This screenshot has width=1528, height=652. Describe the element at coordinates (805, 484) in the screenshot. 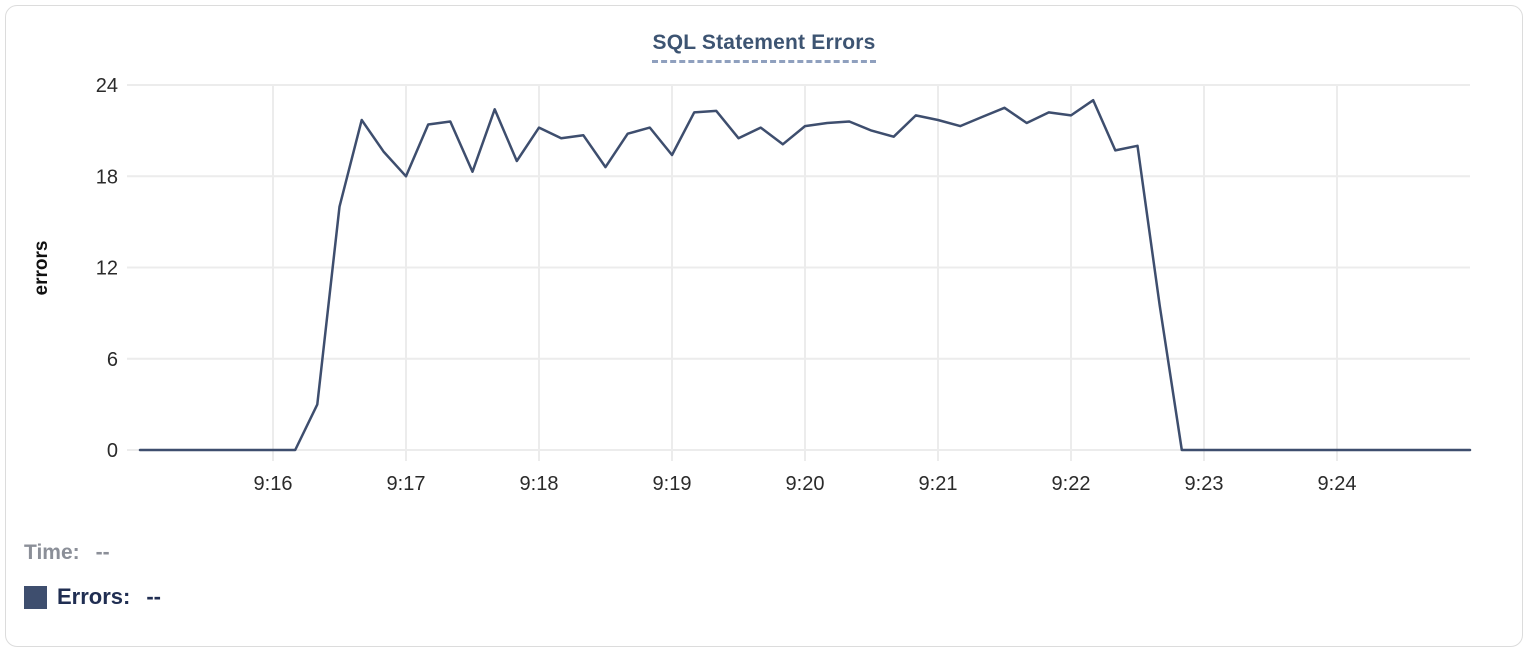

I see `x-tick-label: 9:20` at that location.